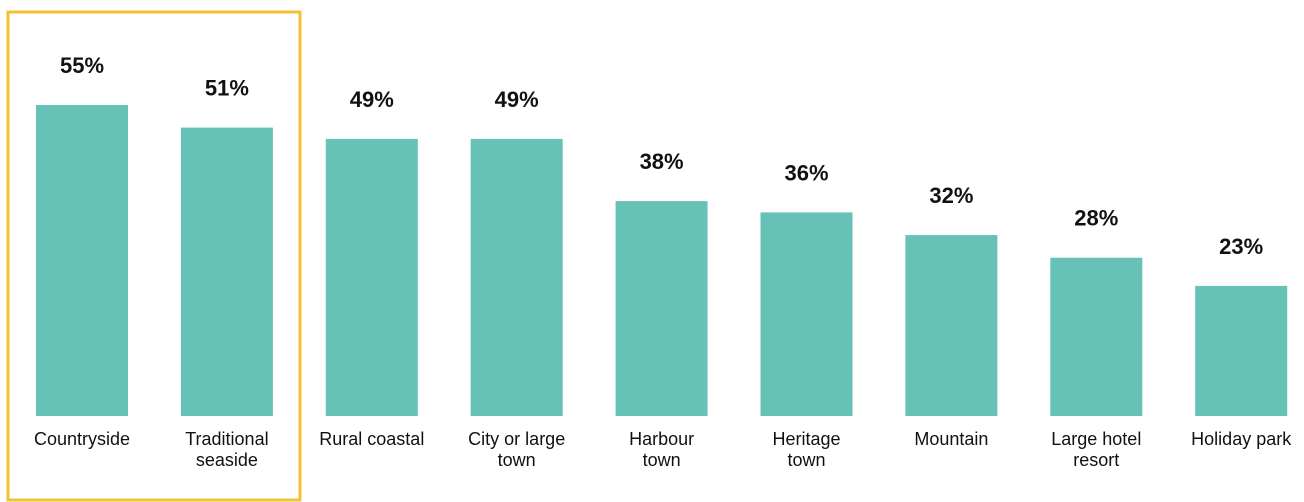 The height and width of the screenshot is (502, 1304). Describe the element at coordinates (806, 449) in the screenshot. I see `category-label-heritage-town: Heritage town` at that location.